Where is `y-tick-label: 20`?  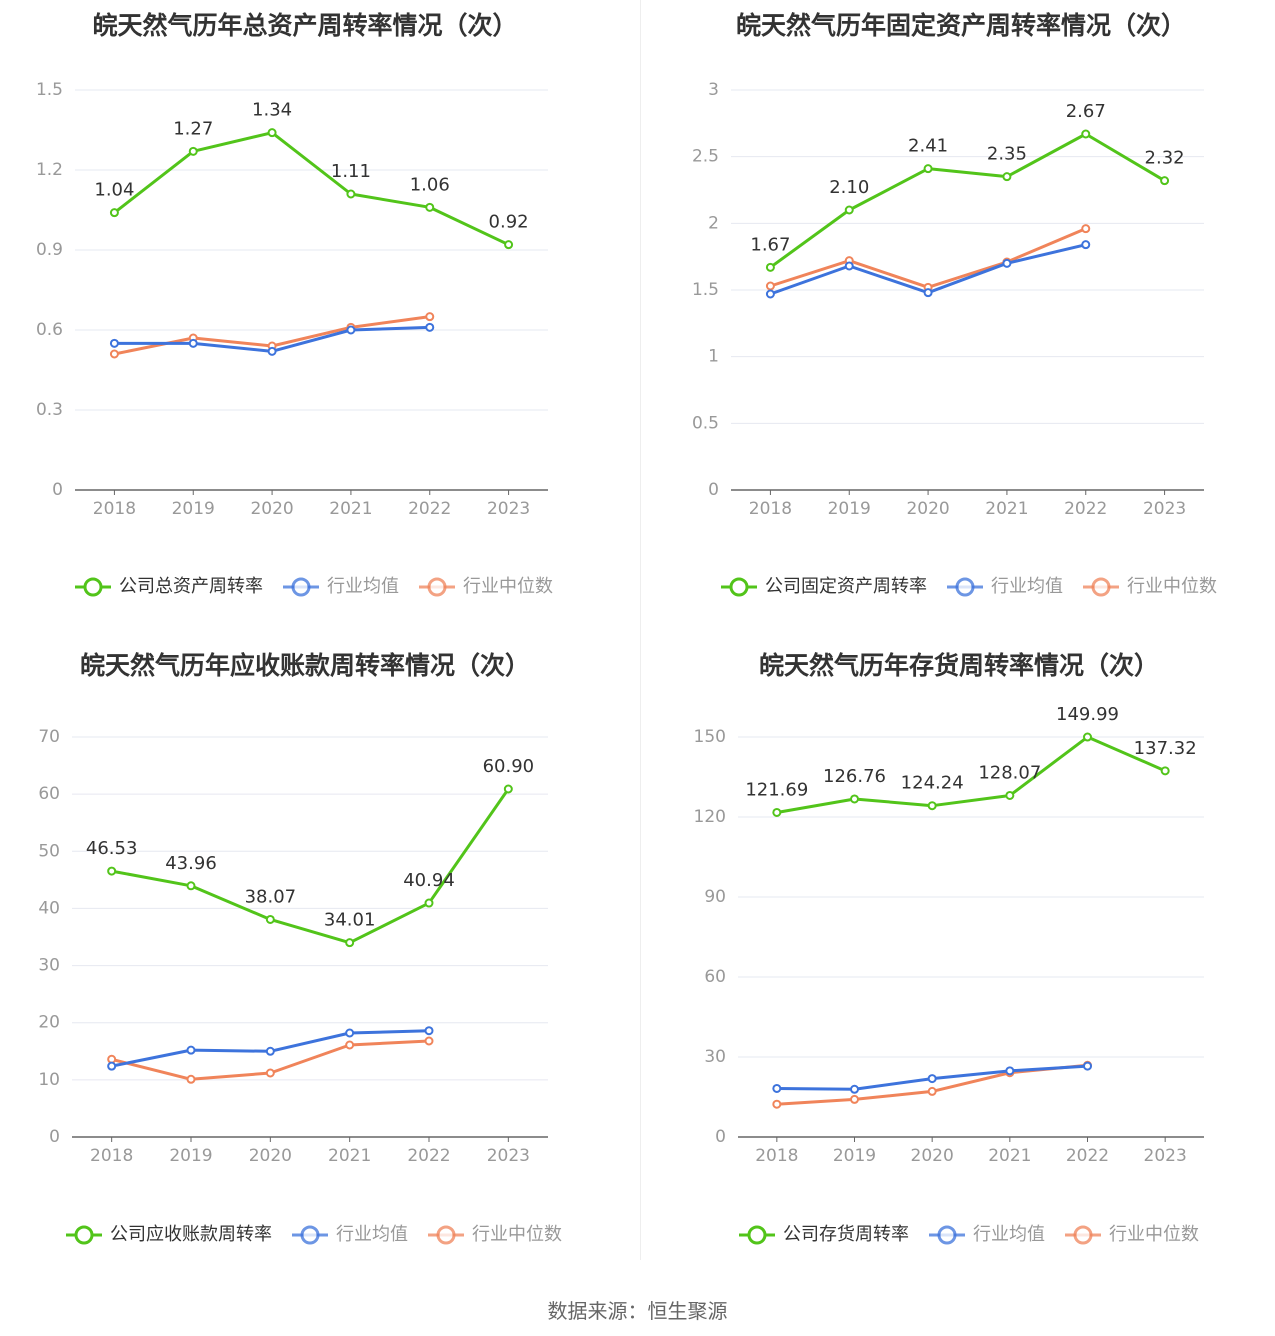 y-tick-label: 20 is located at coordinates (49, 1023).